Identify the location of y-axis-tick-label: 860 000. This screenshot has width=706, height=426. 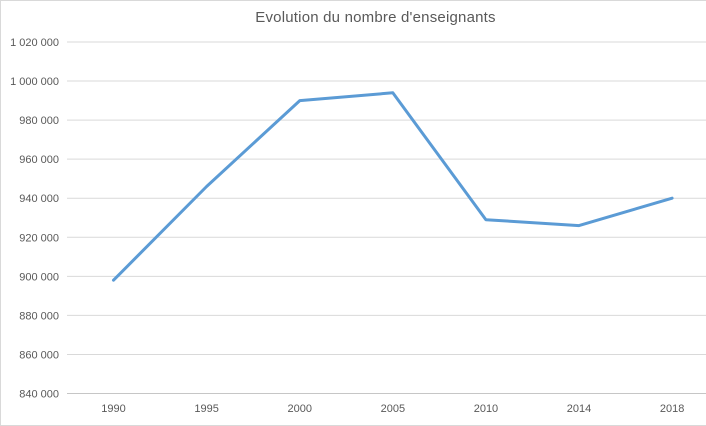
(39, 355).